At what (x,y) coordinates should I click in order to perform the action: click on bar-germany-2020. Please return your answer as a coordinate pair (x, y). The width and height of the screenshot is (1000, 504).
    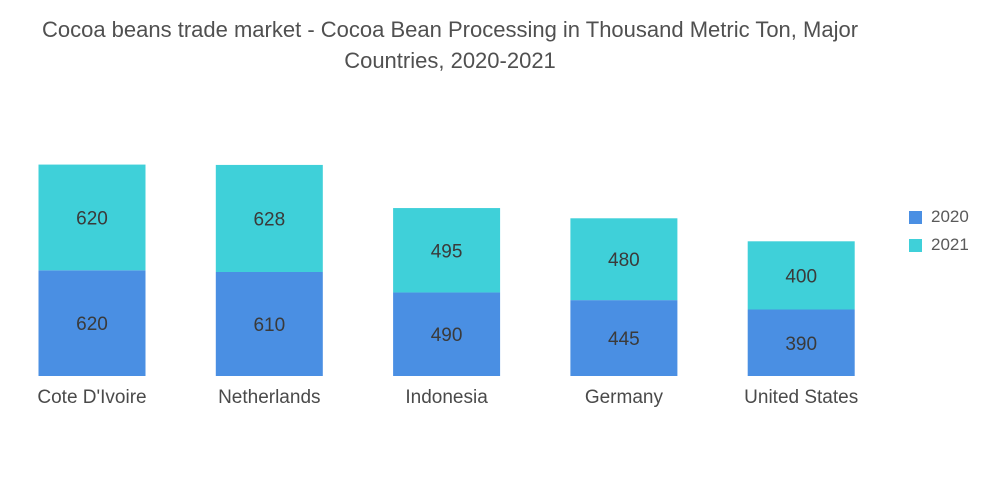
    Looking at the image, I should click on (624, 338).